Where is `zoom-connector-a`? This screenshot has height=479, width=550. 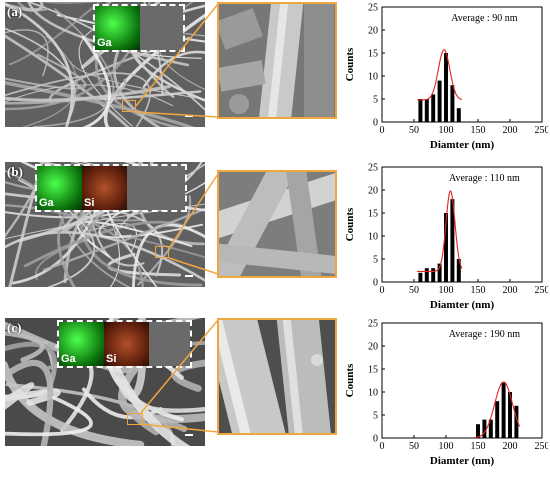 zoom-connector-a is located at coordinates (177, 60).